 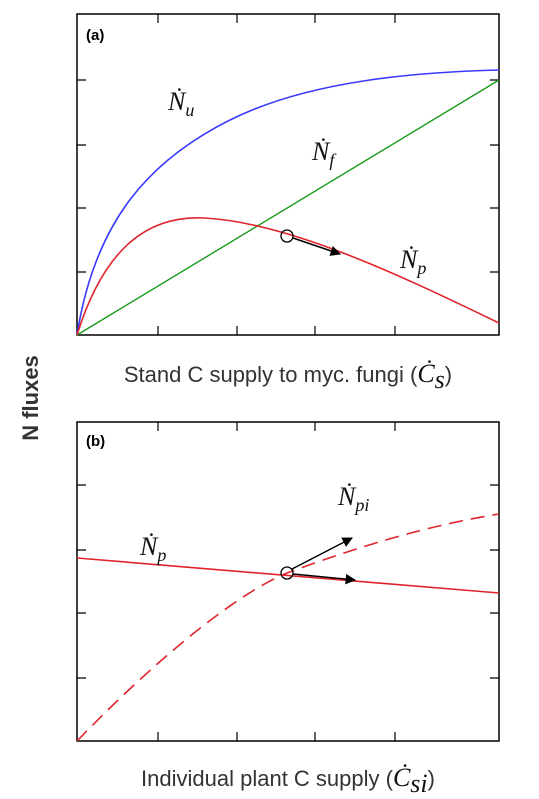 I want to click on curve-label: Ṅf, so click(x=324, y=153).